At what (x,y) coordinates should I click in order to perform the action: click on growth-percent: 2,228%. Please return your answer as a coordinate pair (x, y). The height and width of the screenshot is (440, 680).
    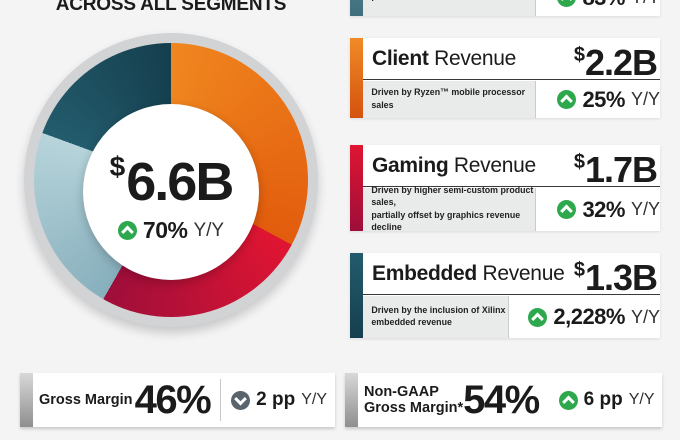
    Looking at the image, I should click on (589, 316).